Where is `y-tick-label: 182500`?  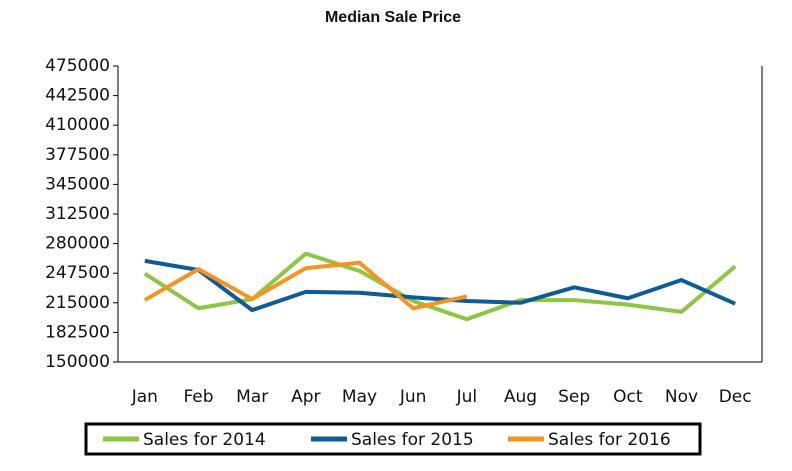
y-tick-label: 182500 is located at coordinates (77, 332).